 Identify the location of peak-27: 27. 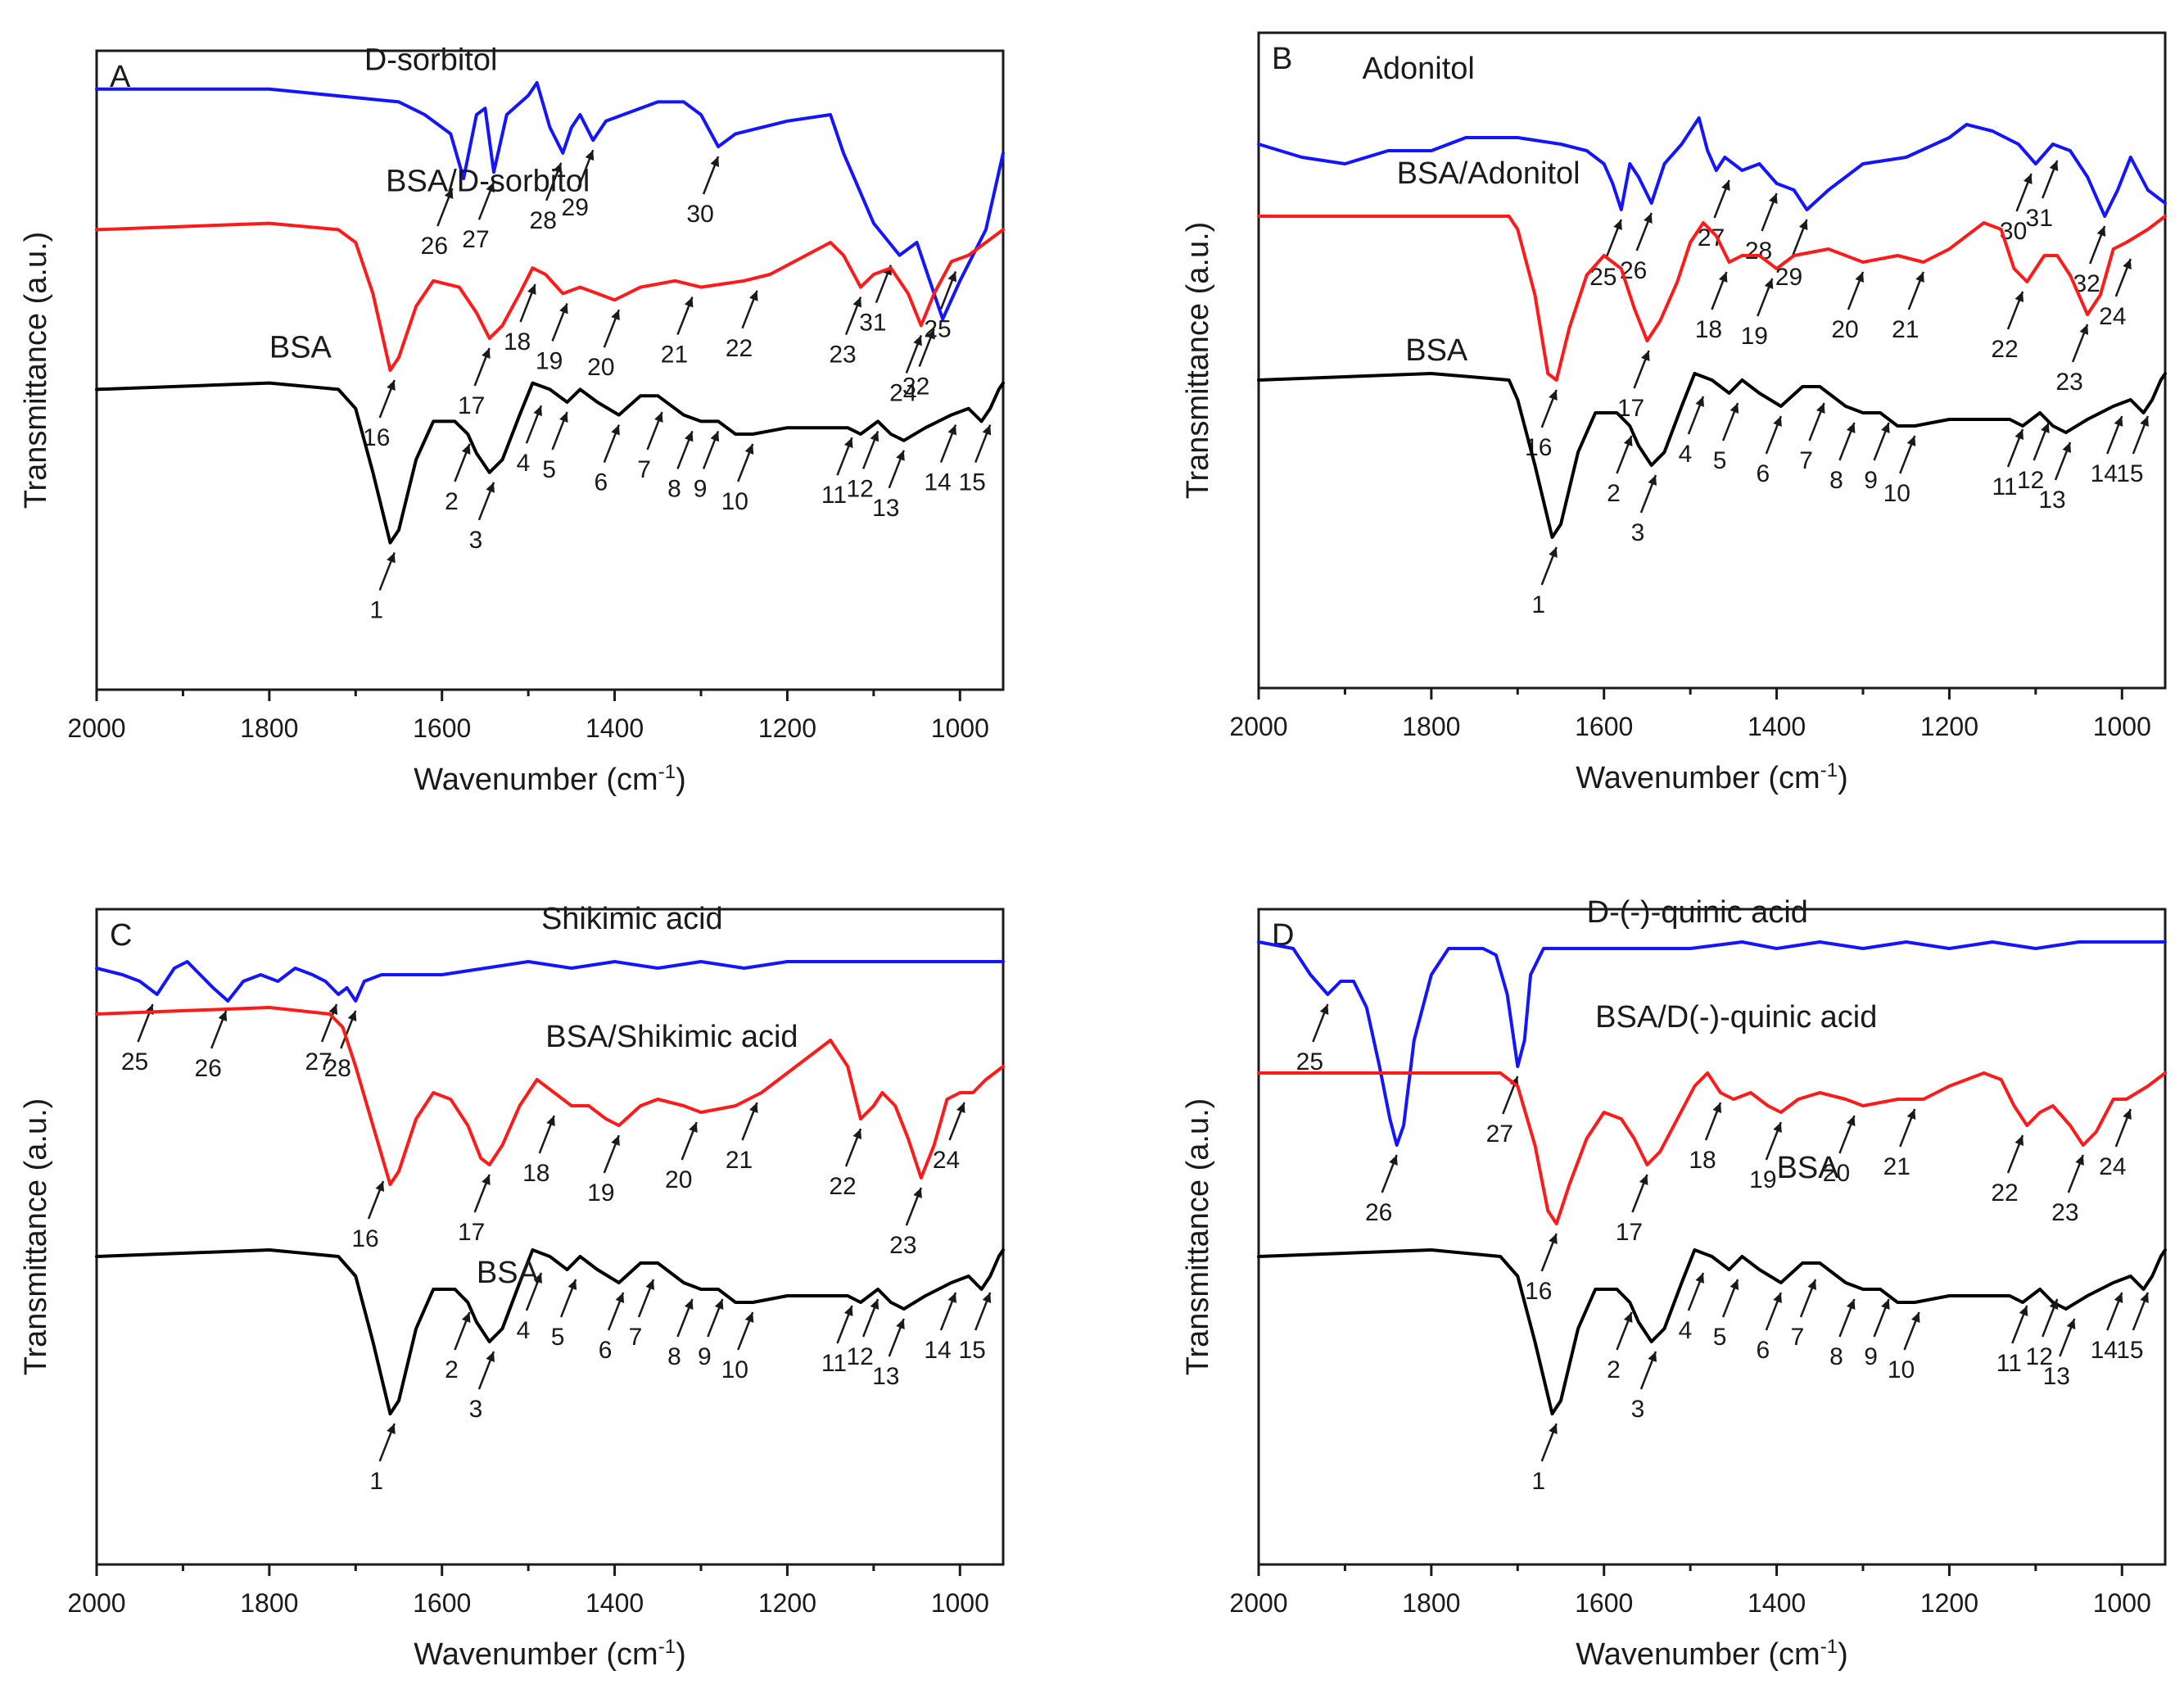
(1714, 215).